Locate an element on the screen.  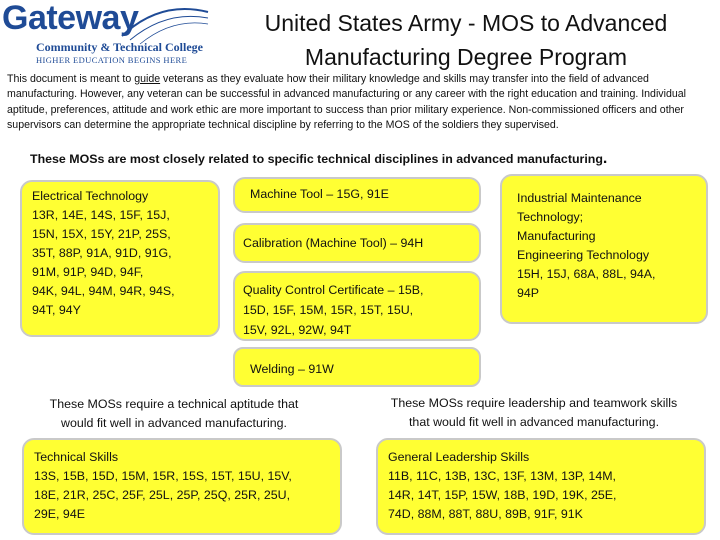
intro-lead: This document is meant to is located at coordinates (71, 79).